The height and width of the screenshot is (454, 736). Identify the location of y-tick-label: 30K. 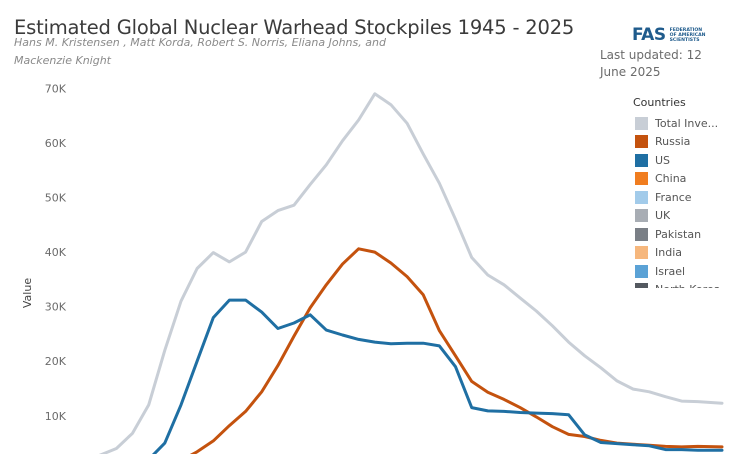
(56, 307).